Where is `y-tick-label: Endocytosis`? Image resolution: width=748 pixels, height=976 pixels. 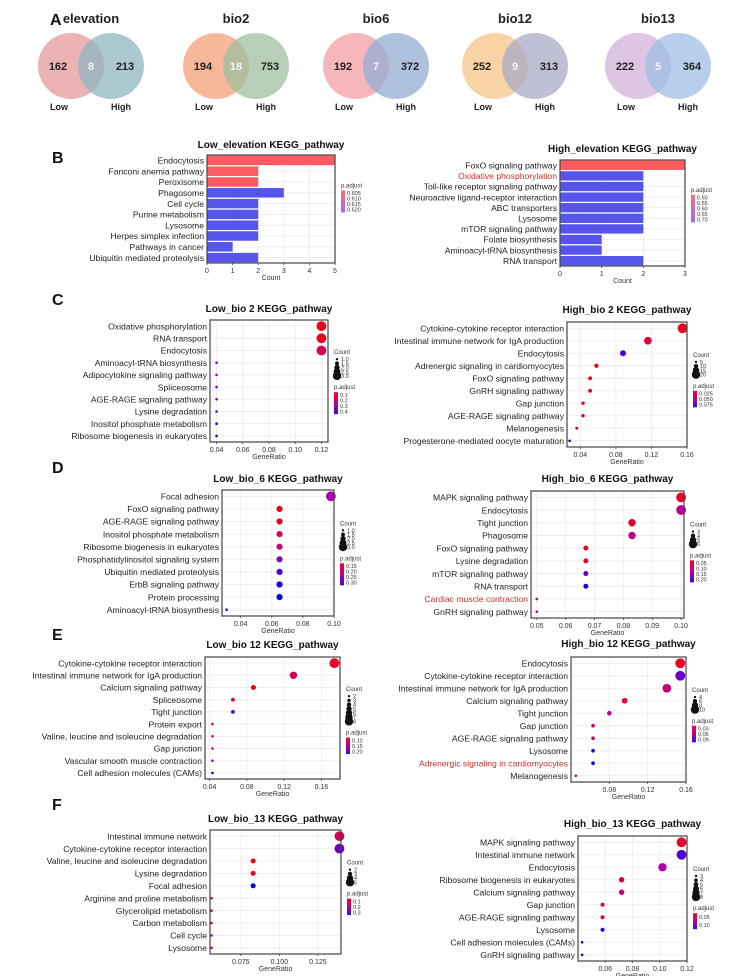 y-tick-label: Endocytosis is located at coordinates (181, 161).